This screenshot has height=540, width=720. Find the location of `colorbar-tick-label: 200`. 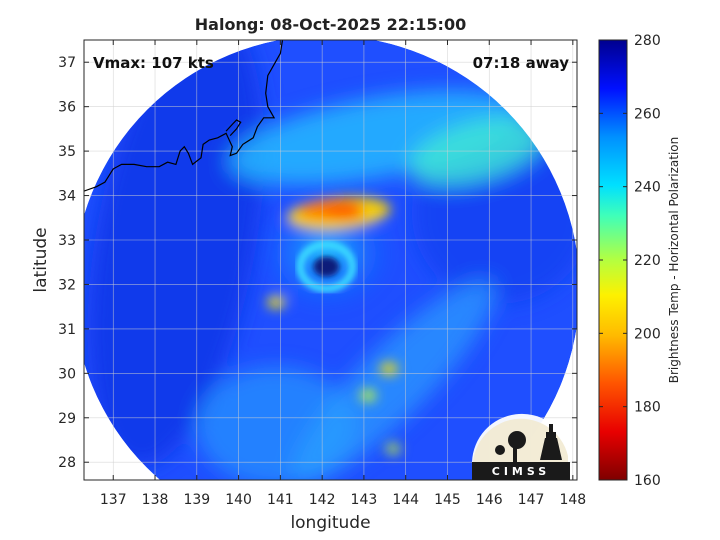

colorbar-tick-label: 200 is located at coordinates (647, 334).